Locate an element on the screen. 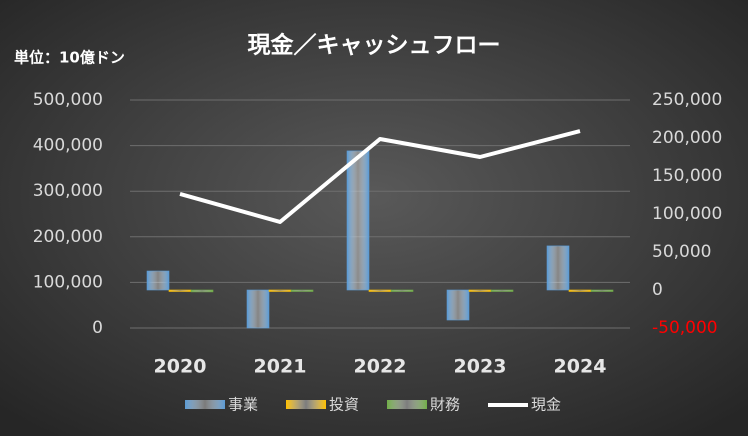 This screenshot has width=748, height=436. y2-tick-label: 0 is located at coordinates (657, 290).